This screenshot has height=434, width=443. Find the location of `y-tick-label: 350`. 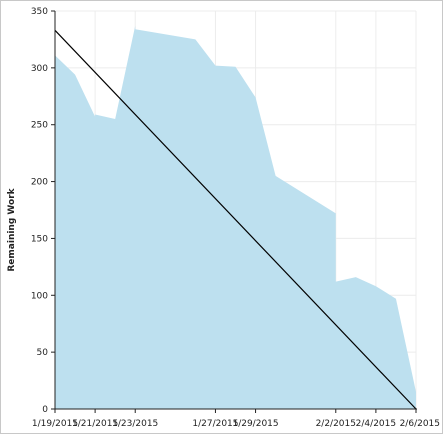

y-tick-label: 350 is located at coordinates (39, 12).